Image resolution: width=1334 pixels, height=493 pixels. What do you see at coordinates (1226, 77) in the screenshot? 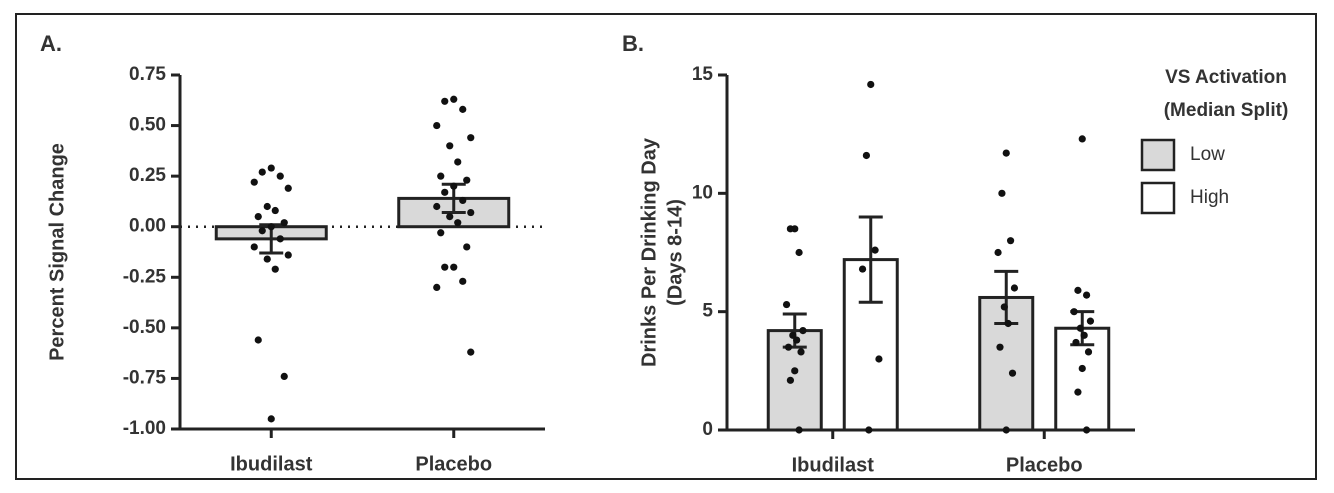
I see `legend-title: VS Activation` at bounding box center [1226, 77].